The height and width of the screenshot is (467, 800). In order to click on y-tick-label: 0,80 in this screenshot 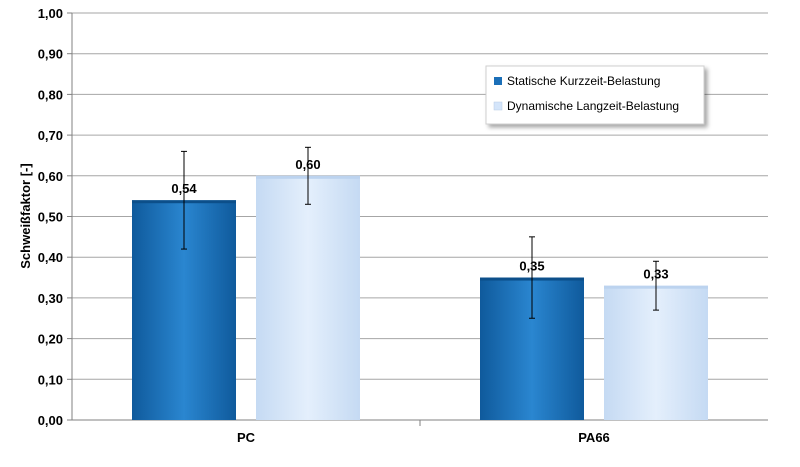, I will do `click(50, 94)`.